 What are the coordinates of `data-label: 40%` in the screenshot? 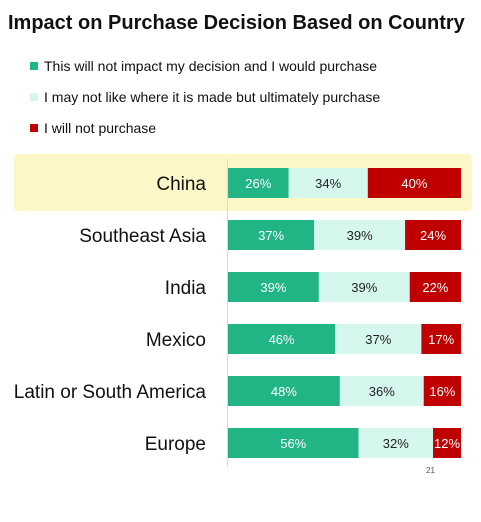 It's located at (414, 183).